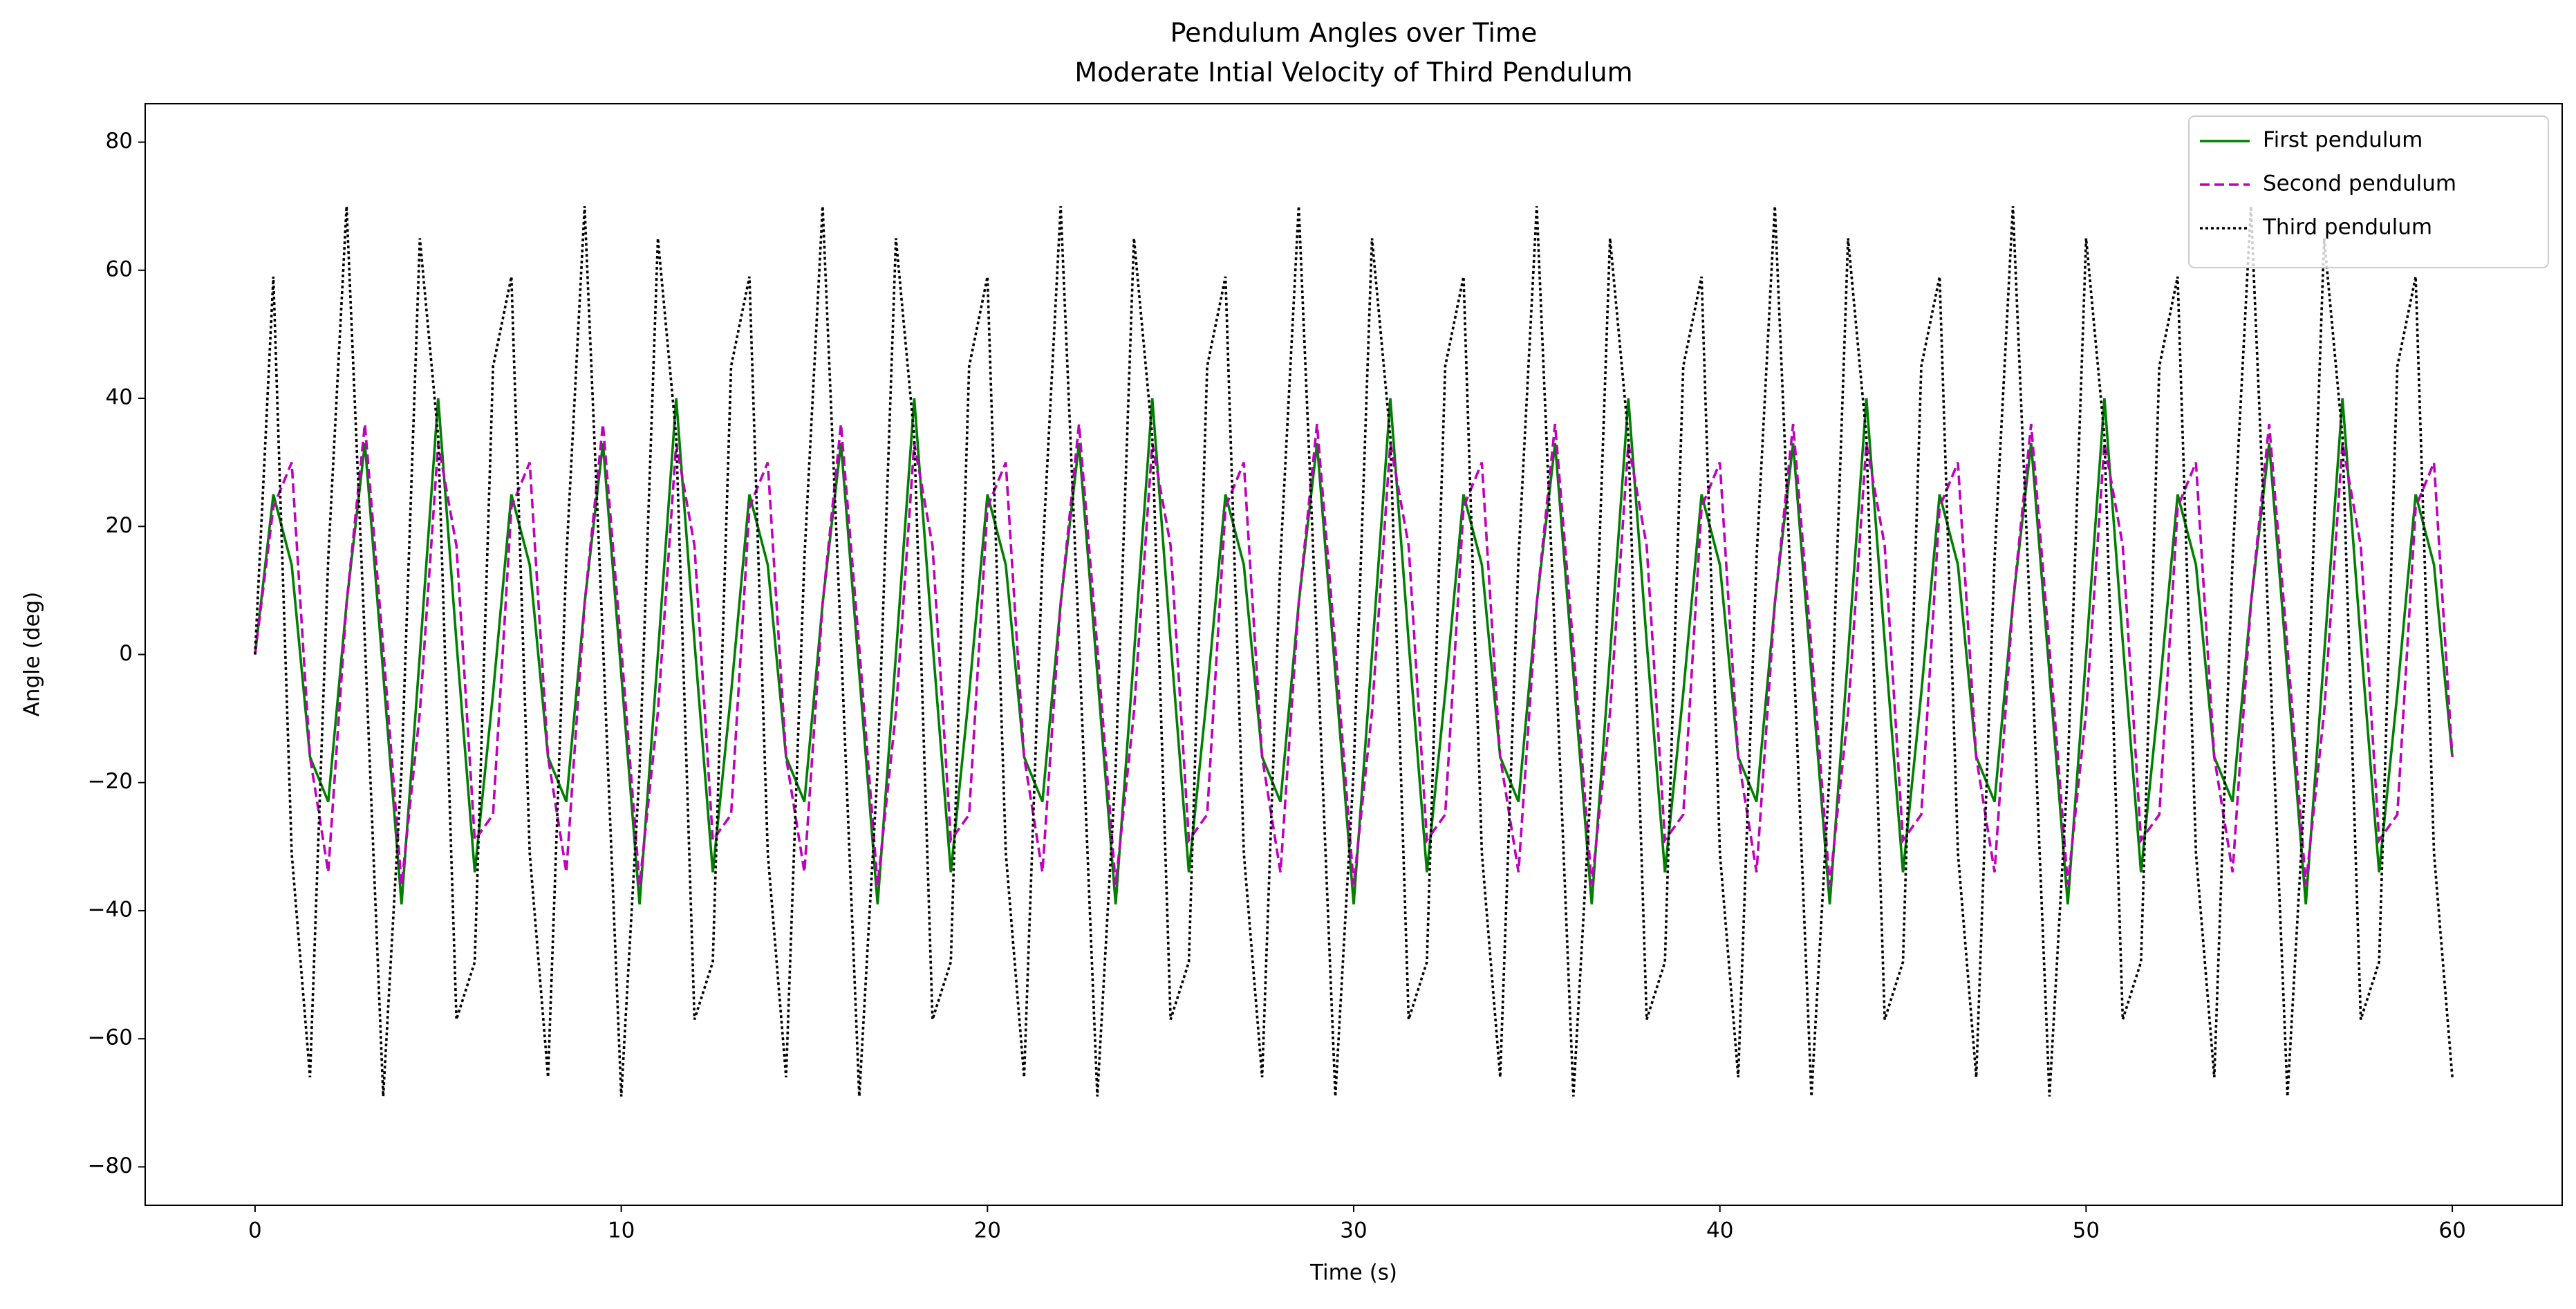  What do you see at coordinates (2343, 140) in the screenshot?
I see `legend-label: First pendulum` at bounding box center [2343, 140].